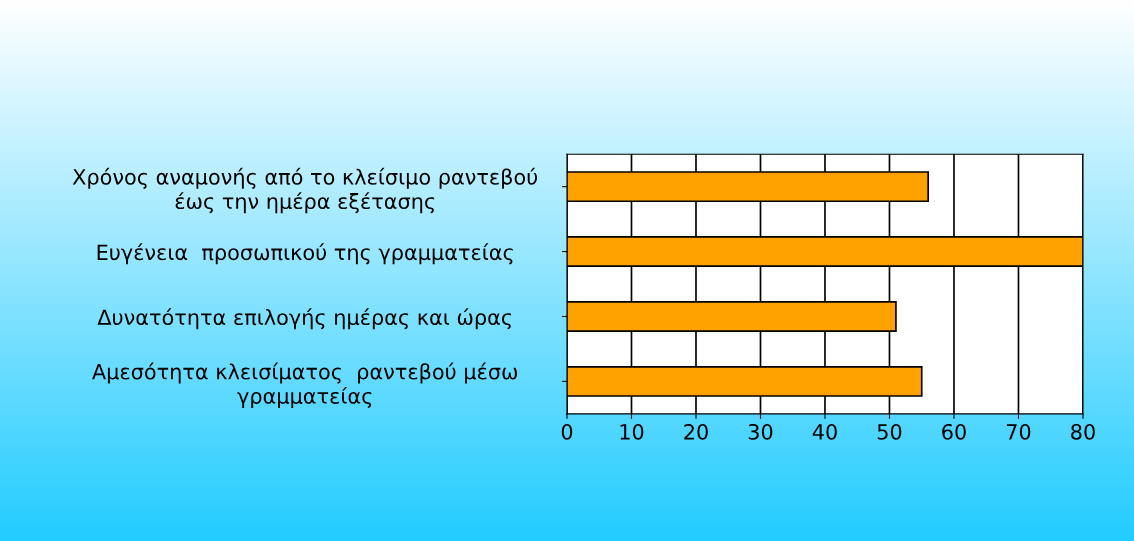 The height and width of the screenshot is (541, 1134). Describe the element at coordinates (1018, 431) in the screenshot. I see `x-tick-label: 70` at that location.